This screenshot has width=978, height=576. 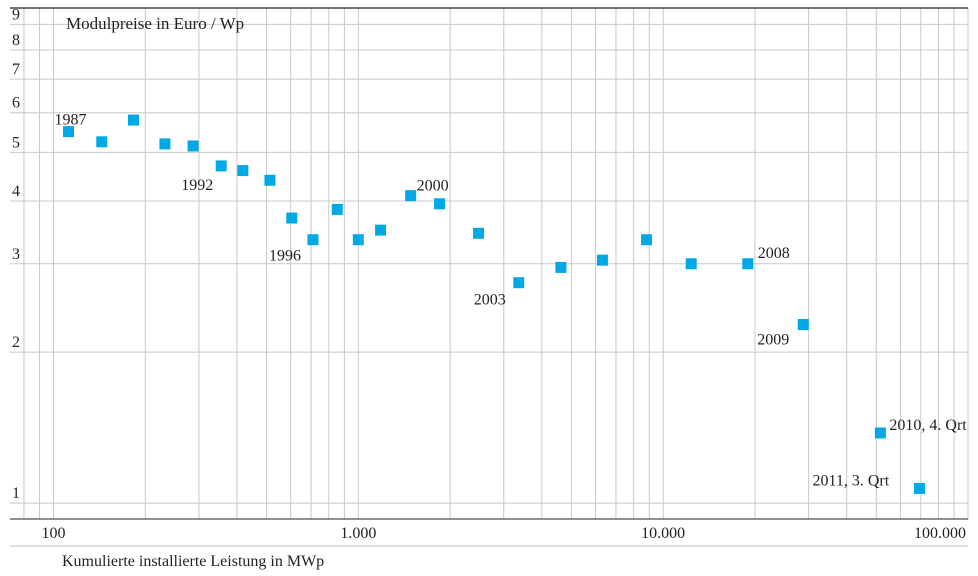 I want to click on x-axis-label: Kumulierte installierte Leistung in MWp, so click(x=193, y=561).